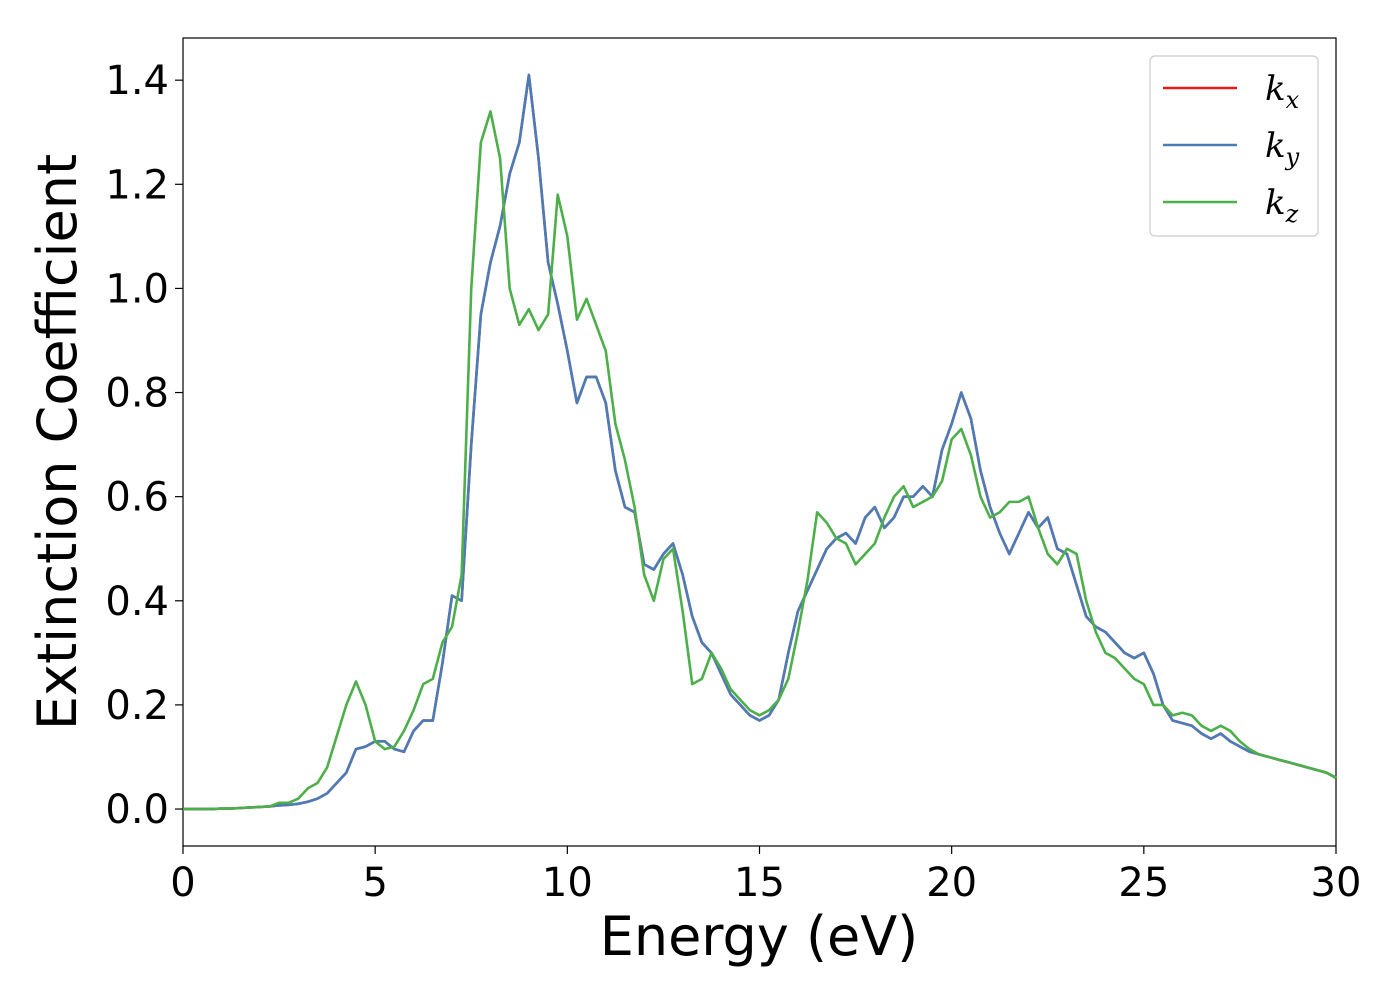 The height and width of the screenshot is (1000, 1400). What do you see at coordinates (137, 289) in the screenshot?
I see `y-tick-label: 1.0` at bounding box center [137, 289].